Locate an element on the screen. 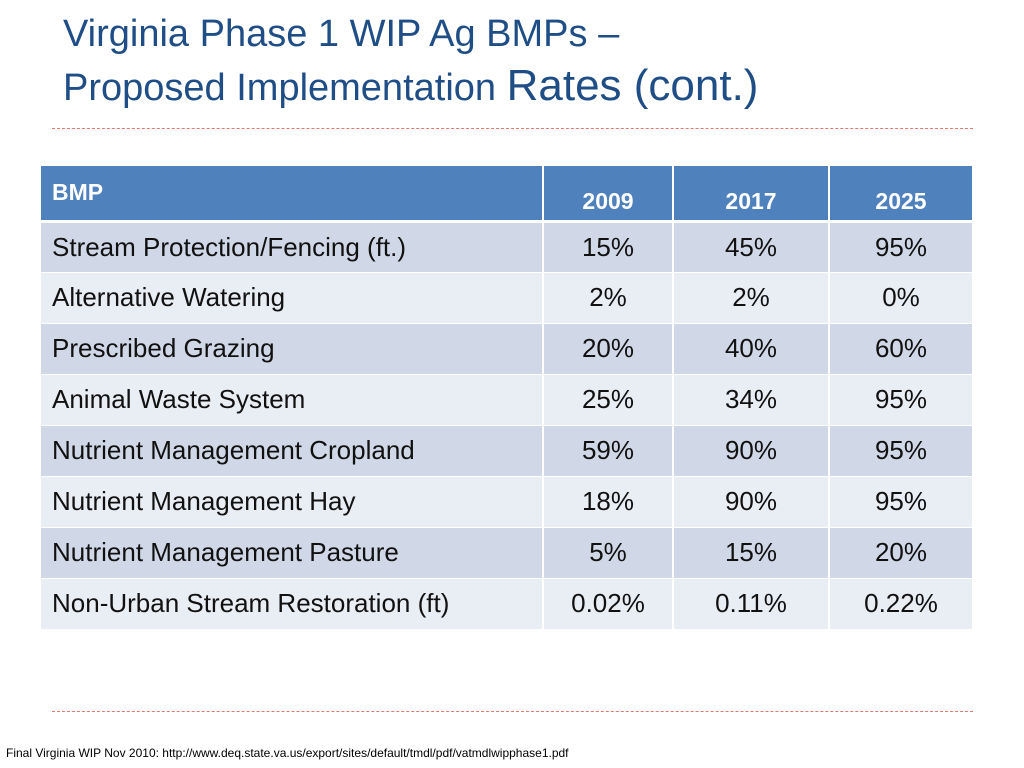 Image resolution: width=1024 pixels, height=768 pixels. rate-2017: 2% is located at coordinates (751, 298).